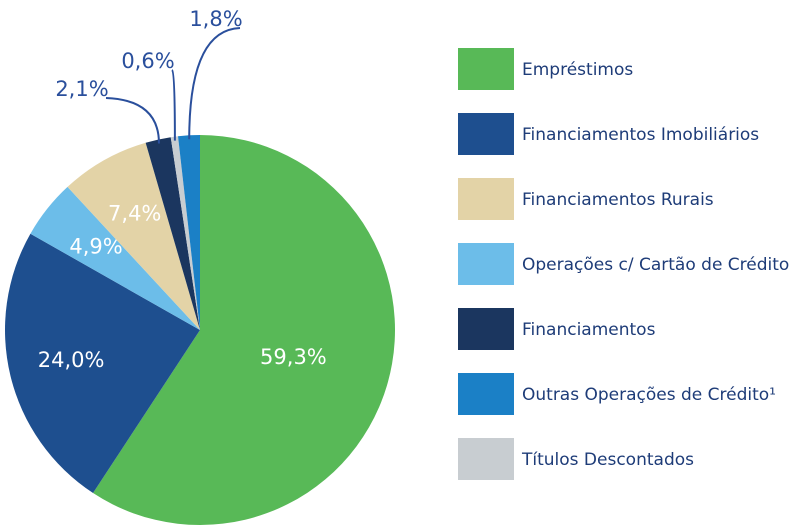 This screenshot has height=528, width=802. What do you see at coordinates (293, 357) in the screenshot?
I see `data-label: 59,3%` at bounding box center [293, 357].